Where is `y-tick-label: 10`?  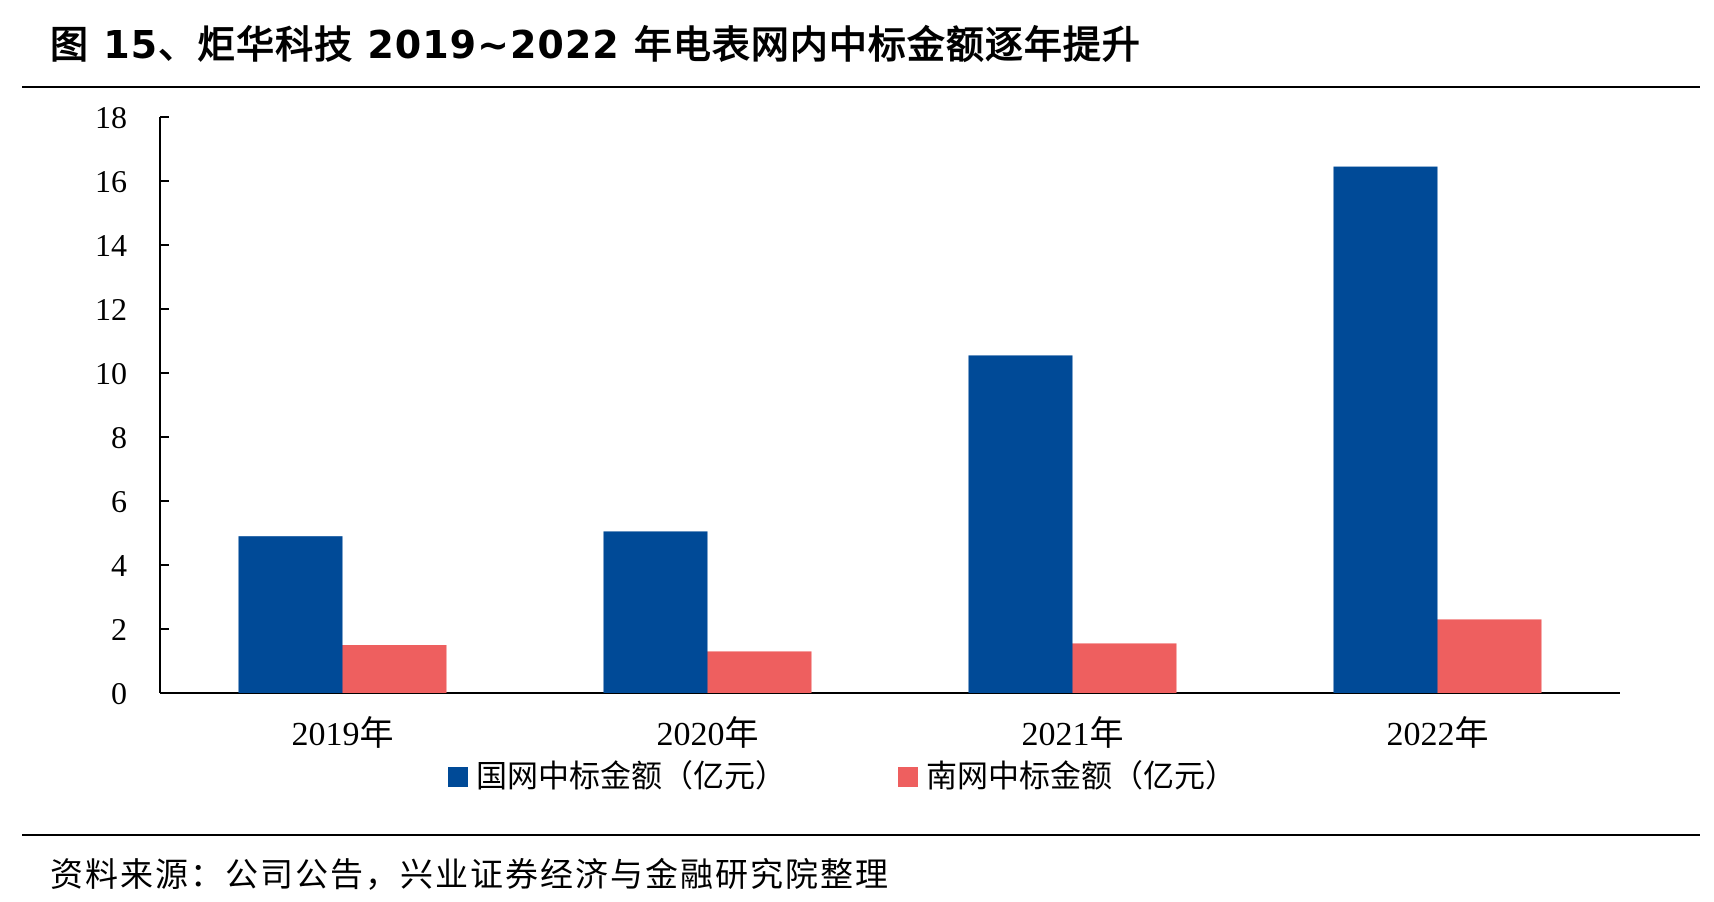 y-tick-label: 10 is located at coordinates (111, 373).